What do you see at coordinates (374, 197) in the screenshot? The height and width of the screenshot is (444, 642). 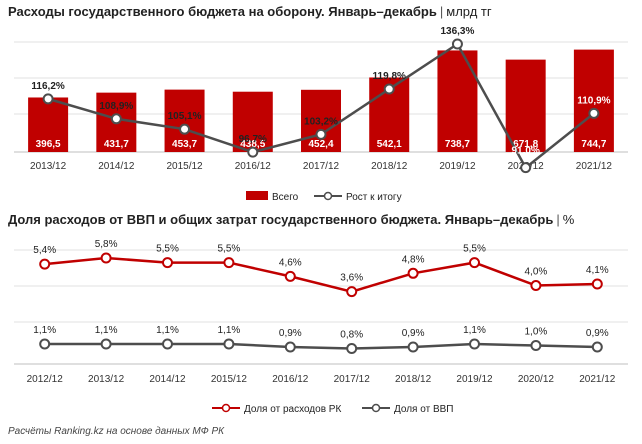 I see `chart1-legend-line-label: Рост к итогу` at bounding box center [374, 197].